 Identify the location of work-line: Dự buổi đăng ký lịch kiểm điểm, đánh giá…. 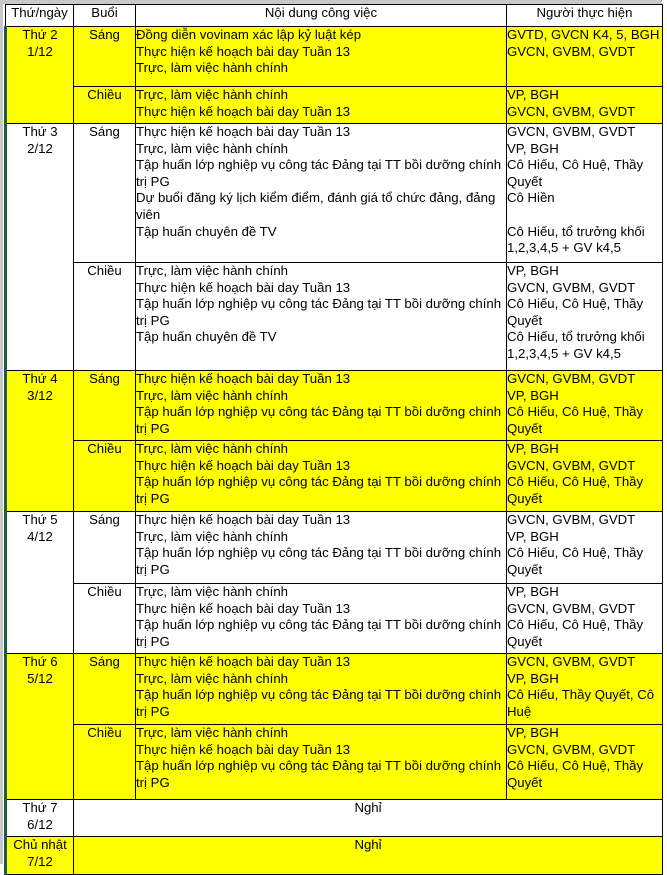
(316, 206).